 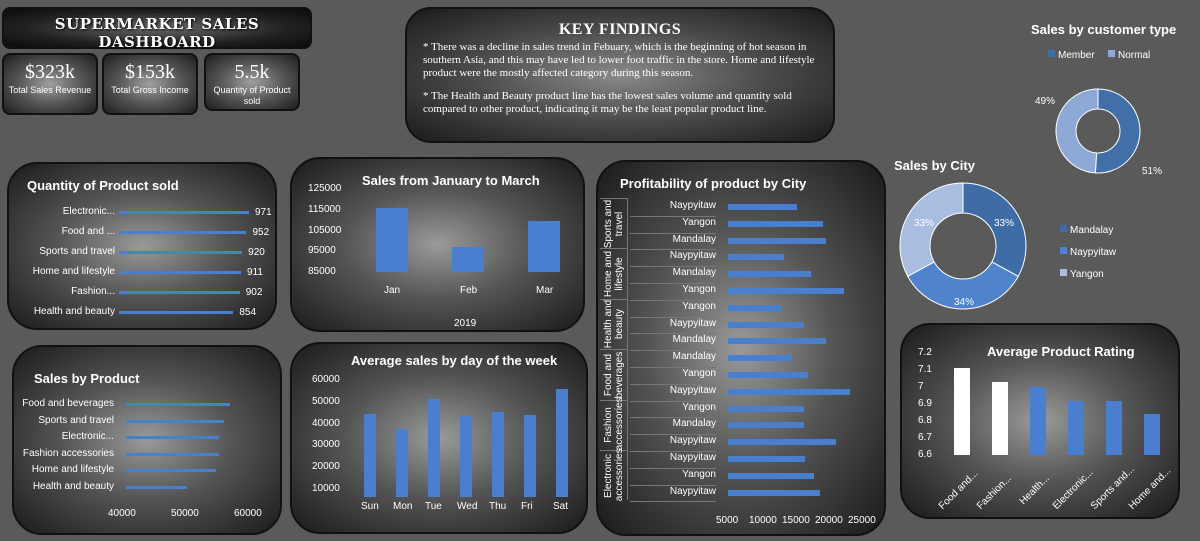 I want to click on y-tick-label: 20000, so click(x=326, y=467).